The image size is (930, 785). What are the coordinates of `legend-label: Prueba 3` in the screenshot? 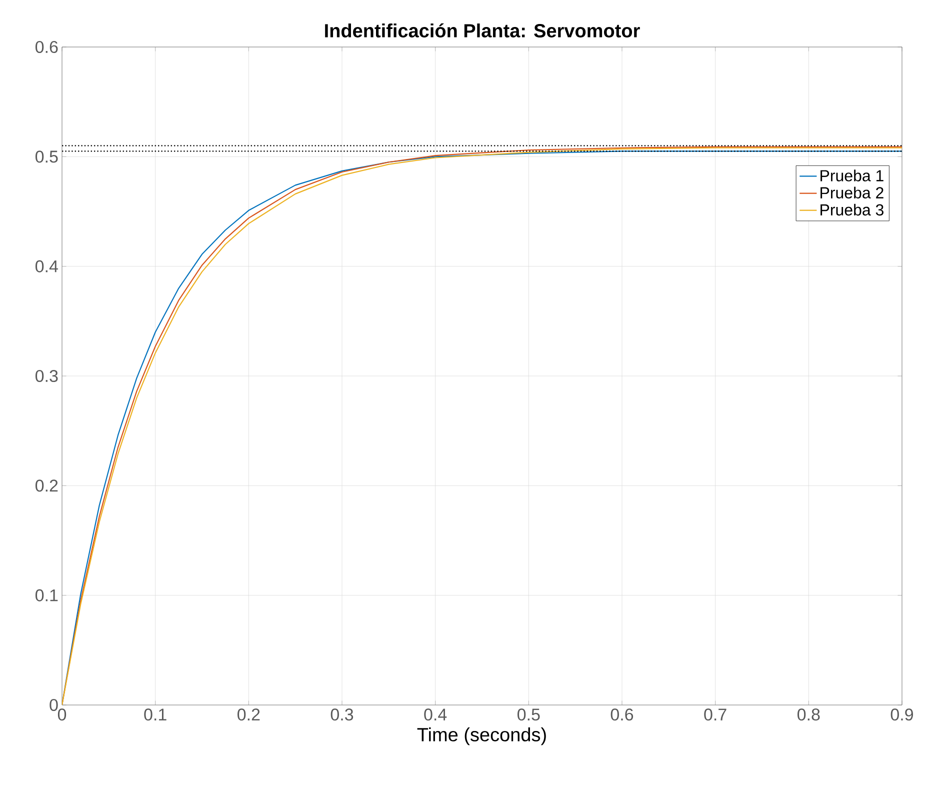 It's located at (852, 210).